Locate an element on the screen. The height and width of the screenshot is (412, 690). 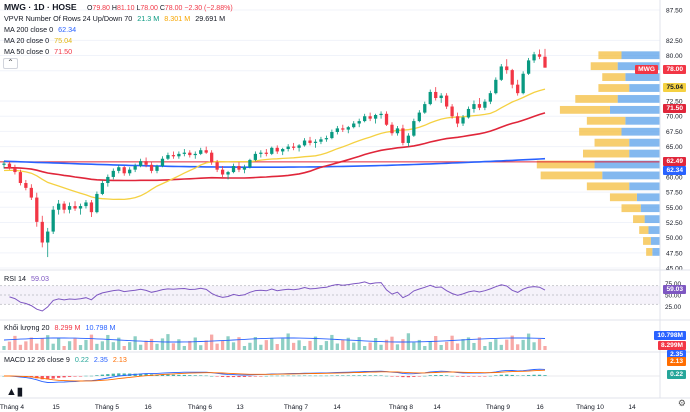
rsi-legend: RSI 14 59.03 is located at coordinates (26, 279).